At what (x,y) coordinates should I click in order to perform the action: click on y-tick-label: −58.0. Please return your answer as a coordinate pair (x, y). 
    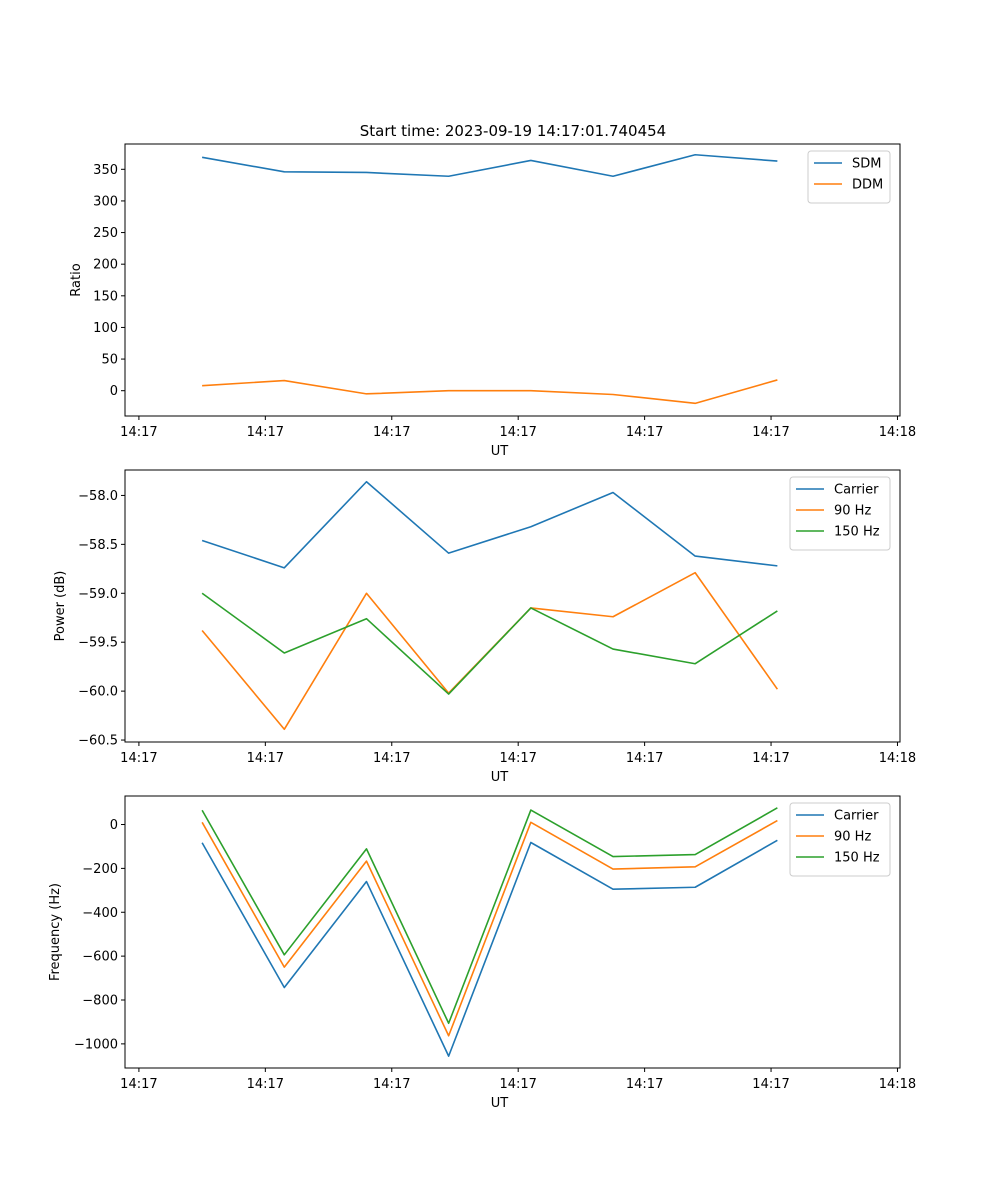
    Looking at the image, I should click on (98, 496).